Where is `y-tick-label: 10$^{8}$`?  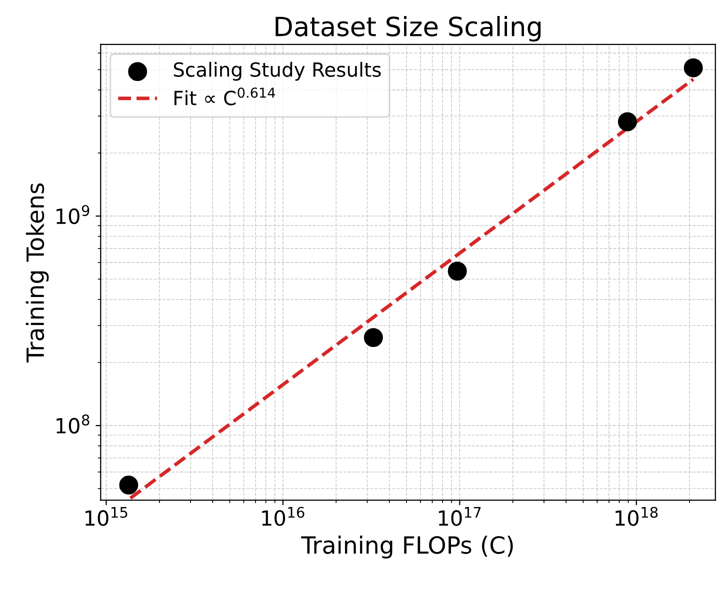 y-tick-label: 10$^{8}$ is located at coordinates (73, 424).